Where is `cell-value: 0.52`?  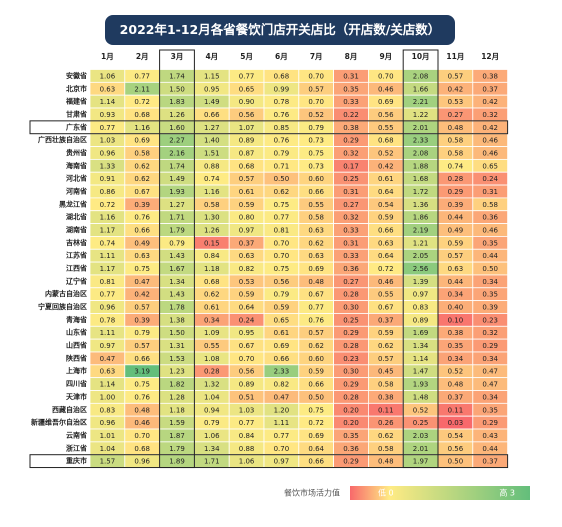 cell-value: 0.52 is located at coordinates (421, 410).